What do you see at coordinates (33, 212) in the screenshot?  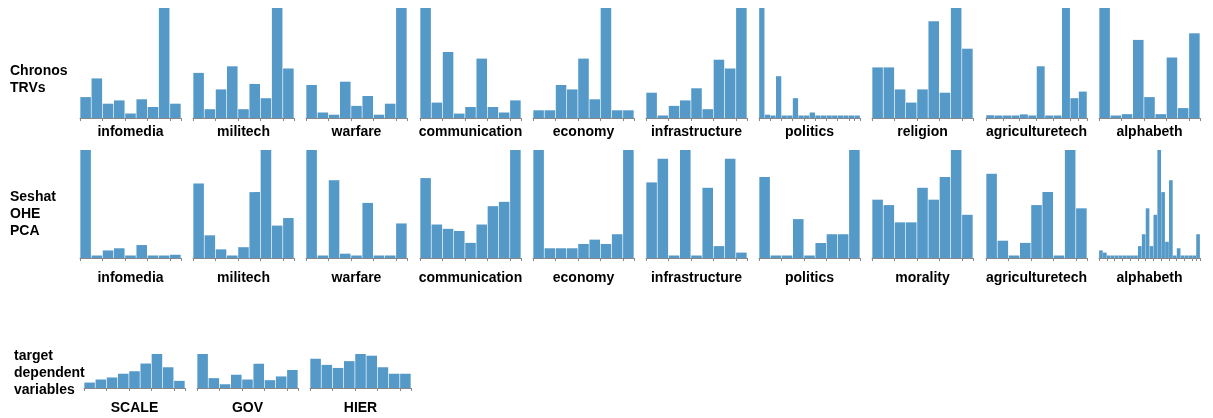 I see `y-axis-title: Seshat OHE PCA` at bounding box center [33, 212].